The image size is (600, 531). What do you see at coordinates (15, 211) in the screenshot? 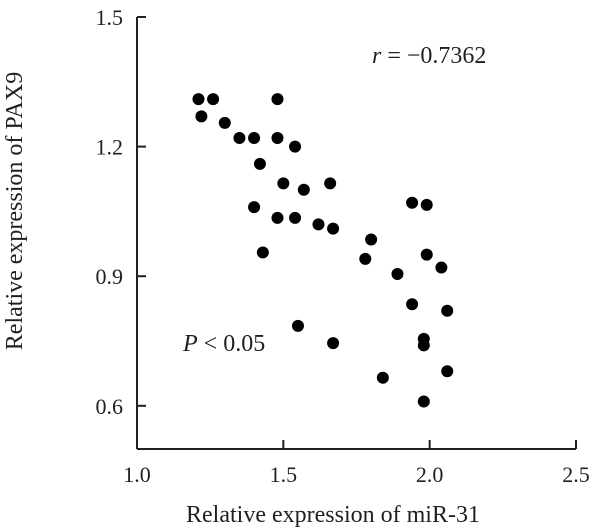
I see `y-axis-title: Relative expression of PAX9` at bounding box center [15, 211].